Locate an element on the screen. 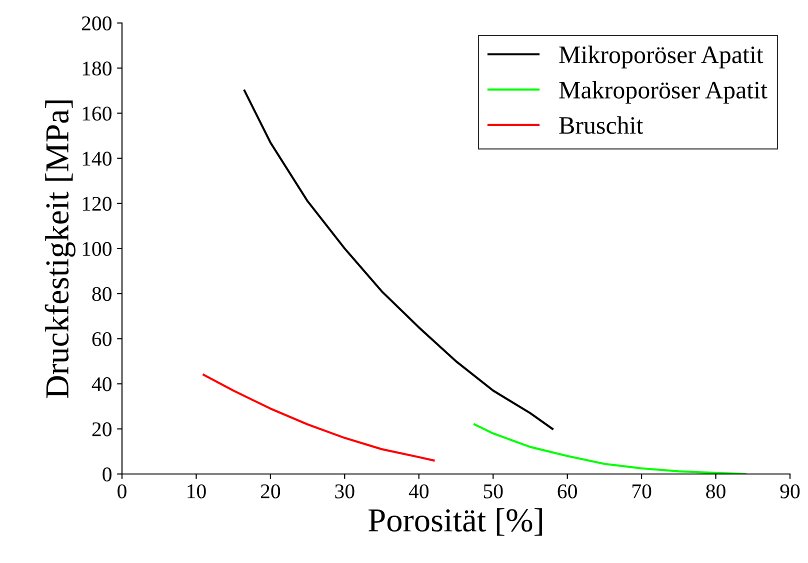  x-tick-label: 80 is located at coordinates (716, 491).